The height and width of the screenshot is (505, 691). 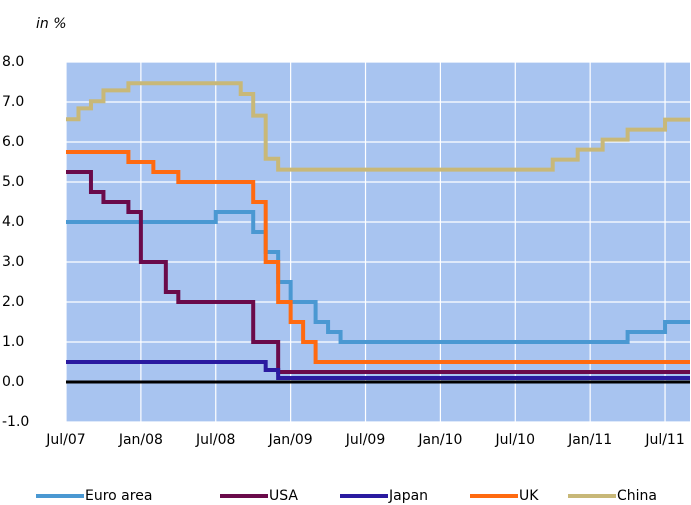 What do you see at coordinates (283, 496) in the screenshot?
I see `legend-label: USA` at bounding box center [283, 496].